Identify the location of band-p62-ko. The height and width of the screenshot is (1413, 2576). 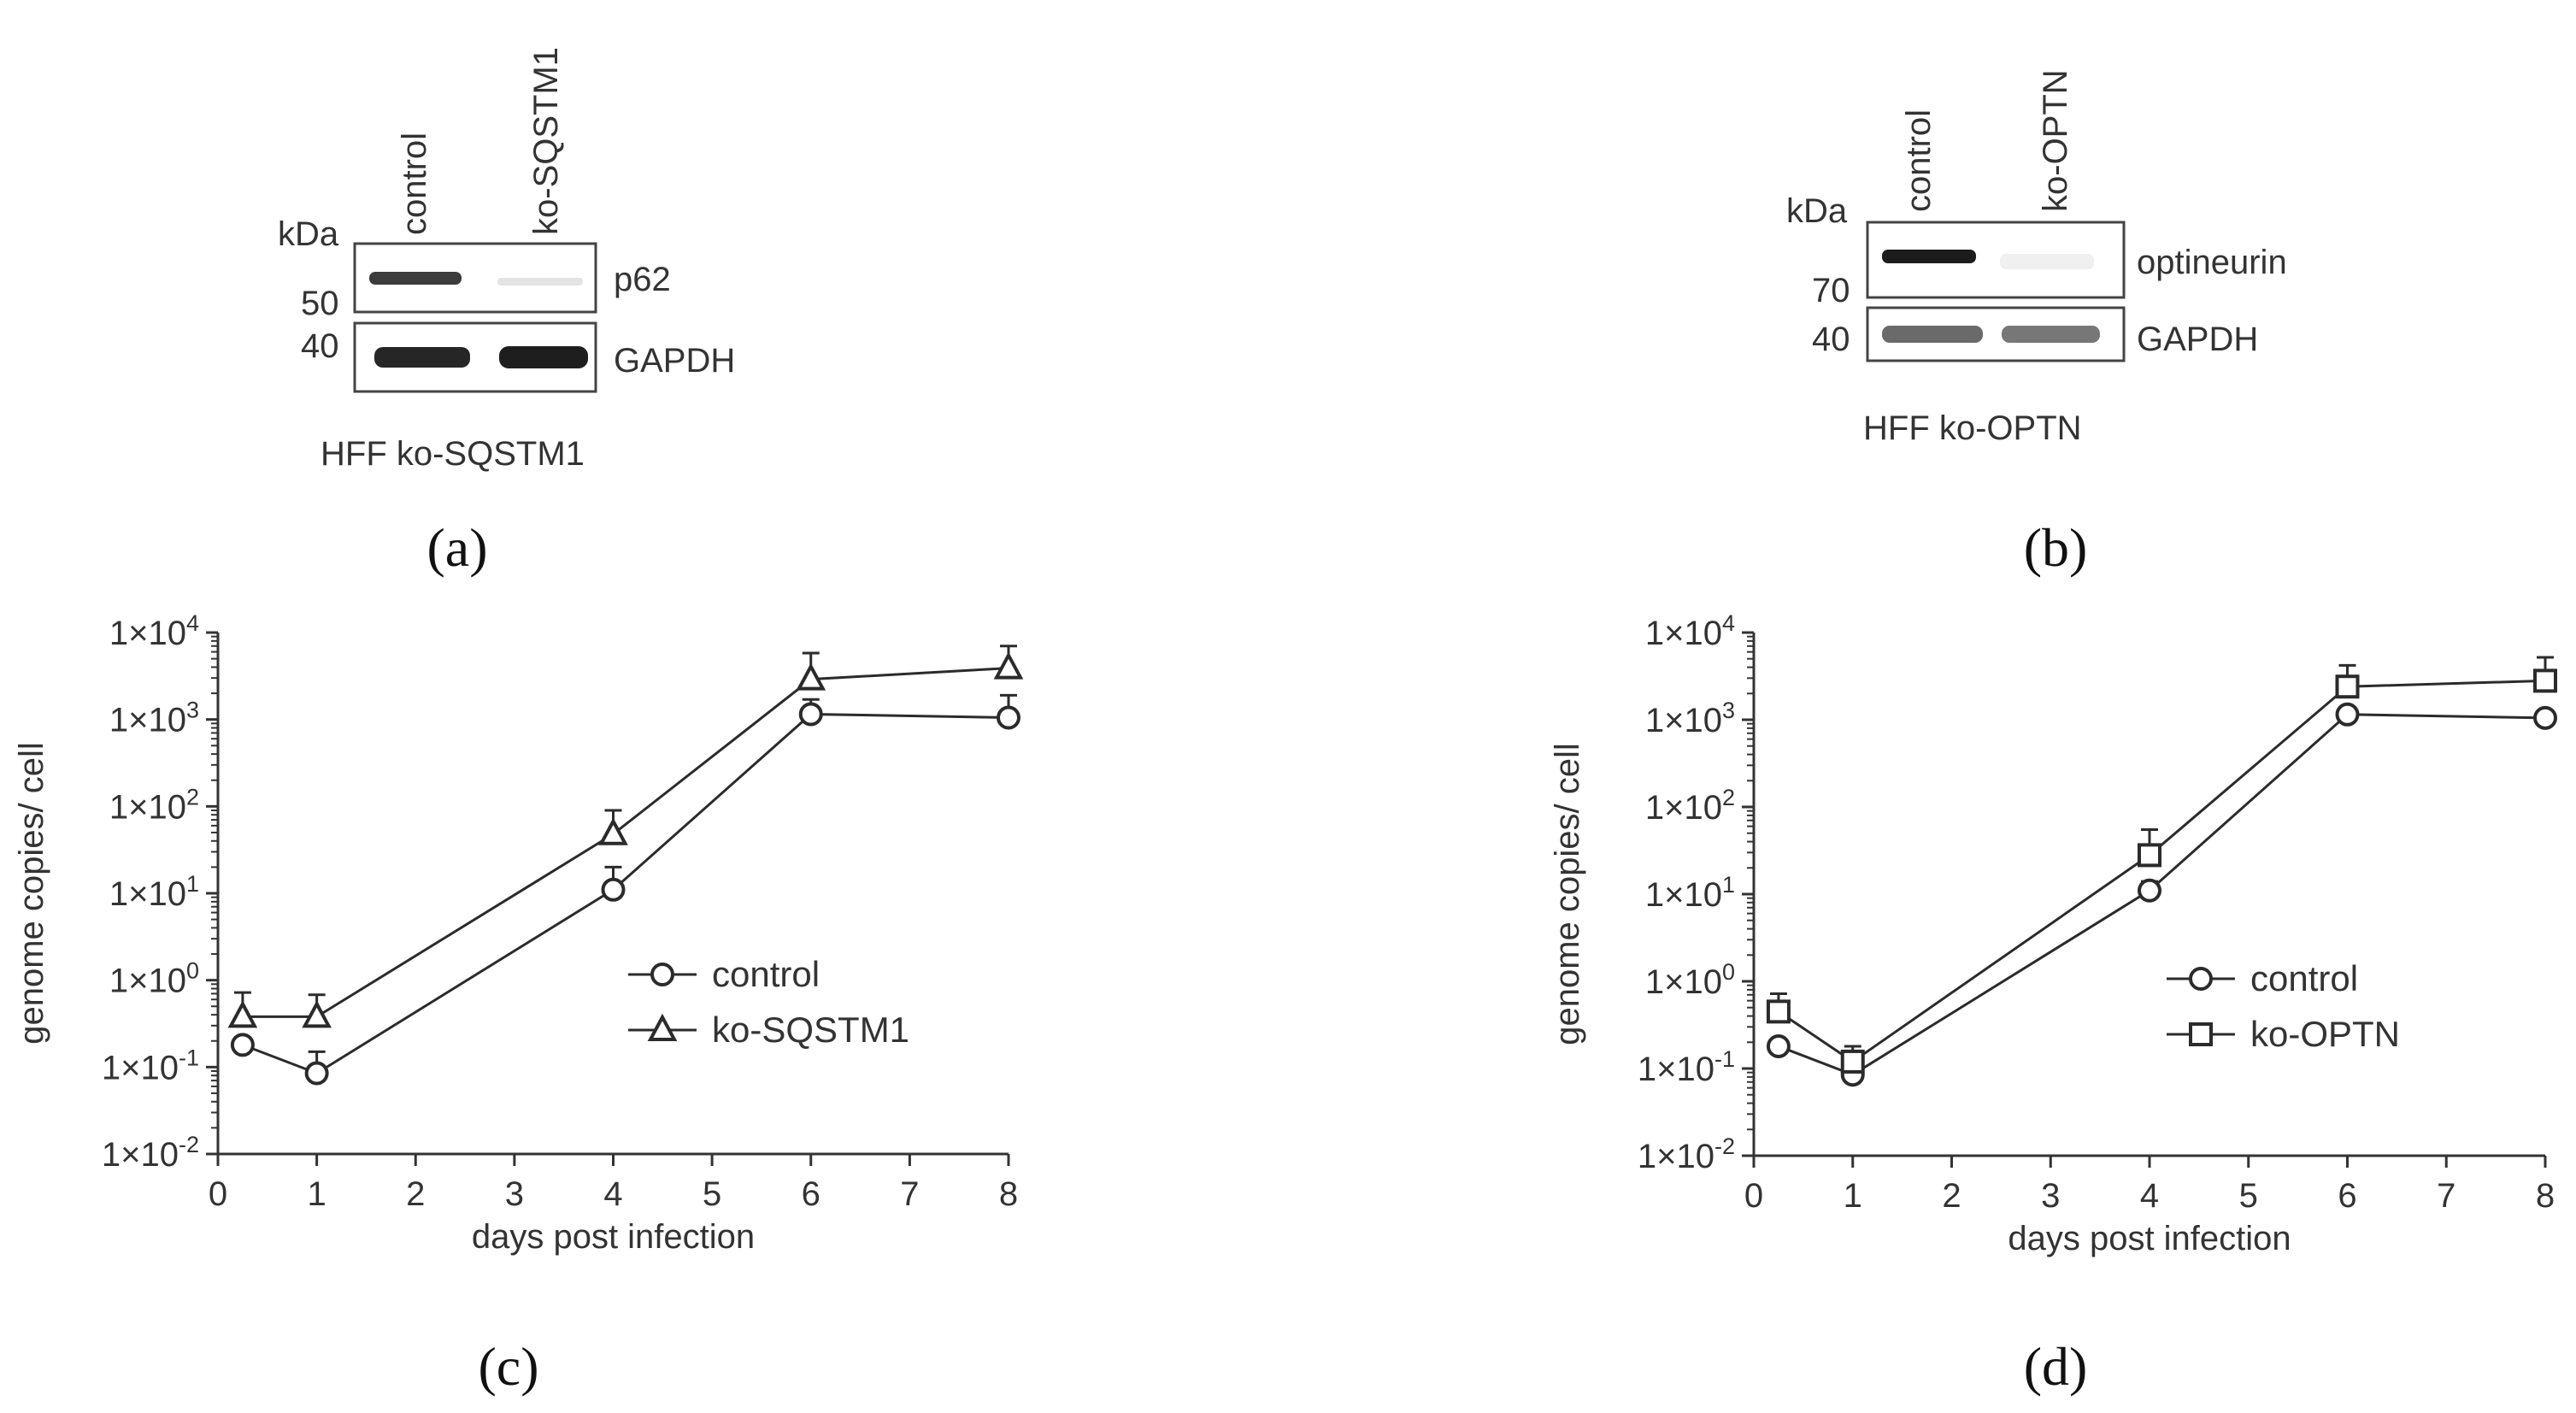
(540, 282).